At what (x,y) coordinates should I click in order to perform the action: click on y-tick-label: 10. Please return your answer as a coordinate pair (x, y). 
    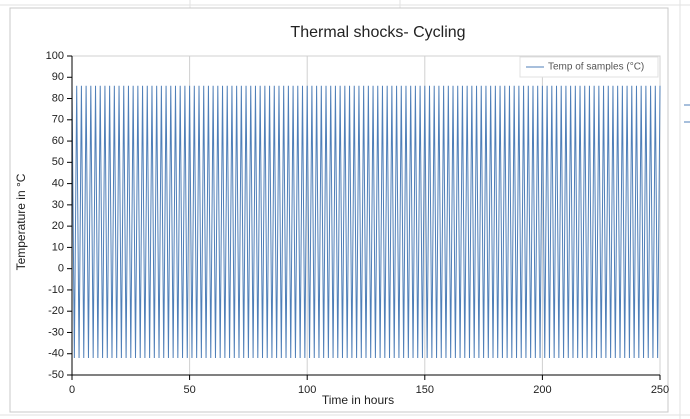
    Looking at the image, I should click on (58, 247).